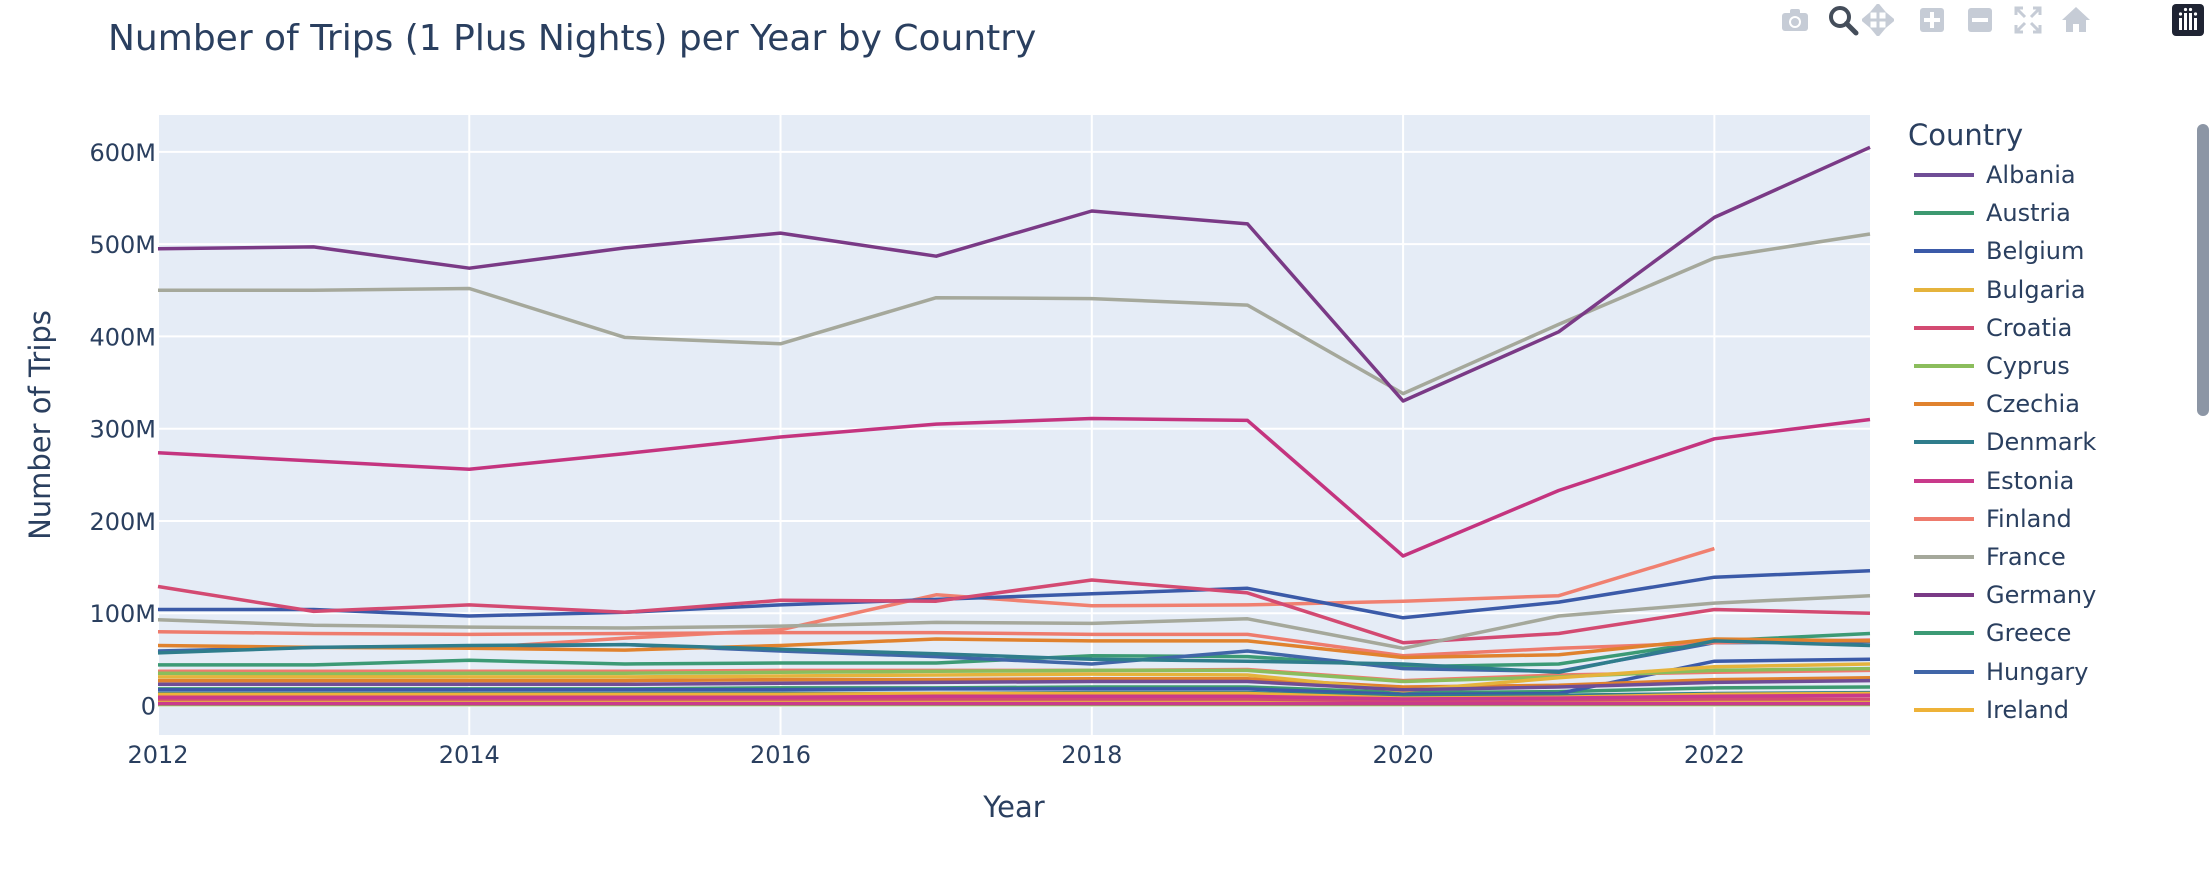 This screenshot has height=892, width=2212. Describe the element at coordinates (469, 755) in the screenshot. I see `x-tick-label: 2014` at that location.